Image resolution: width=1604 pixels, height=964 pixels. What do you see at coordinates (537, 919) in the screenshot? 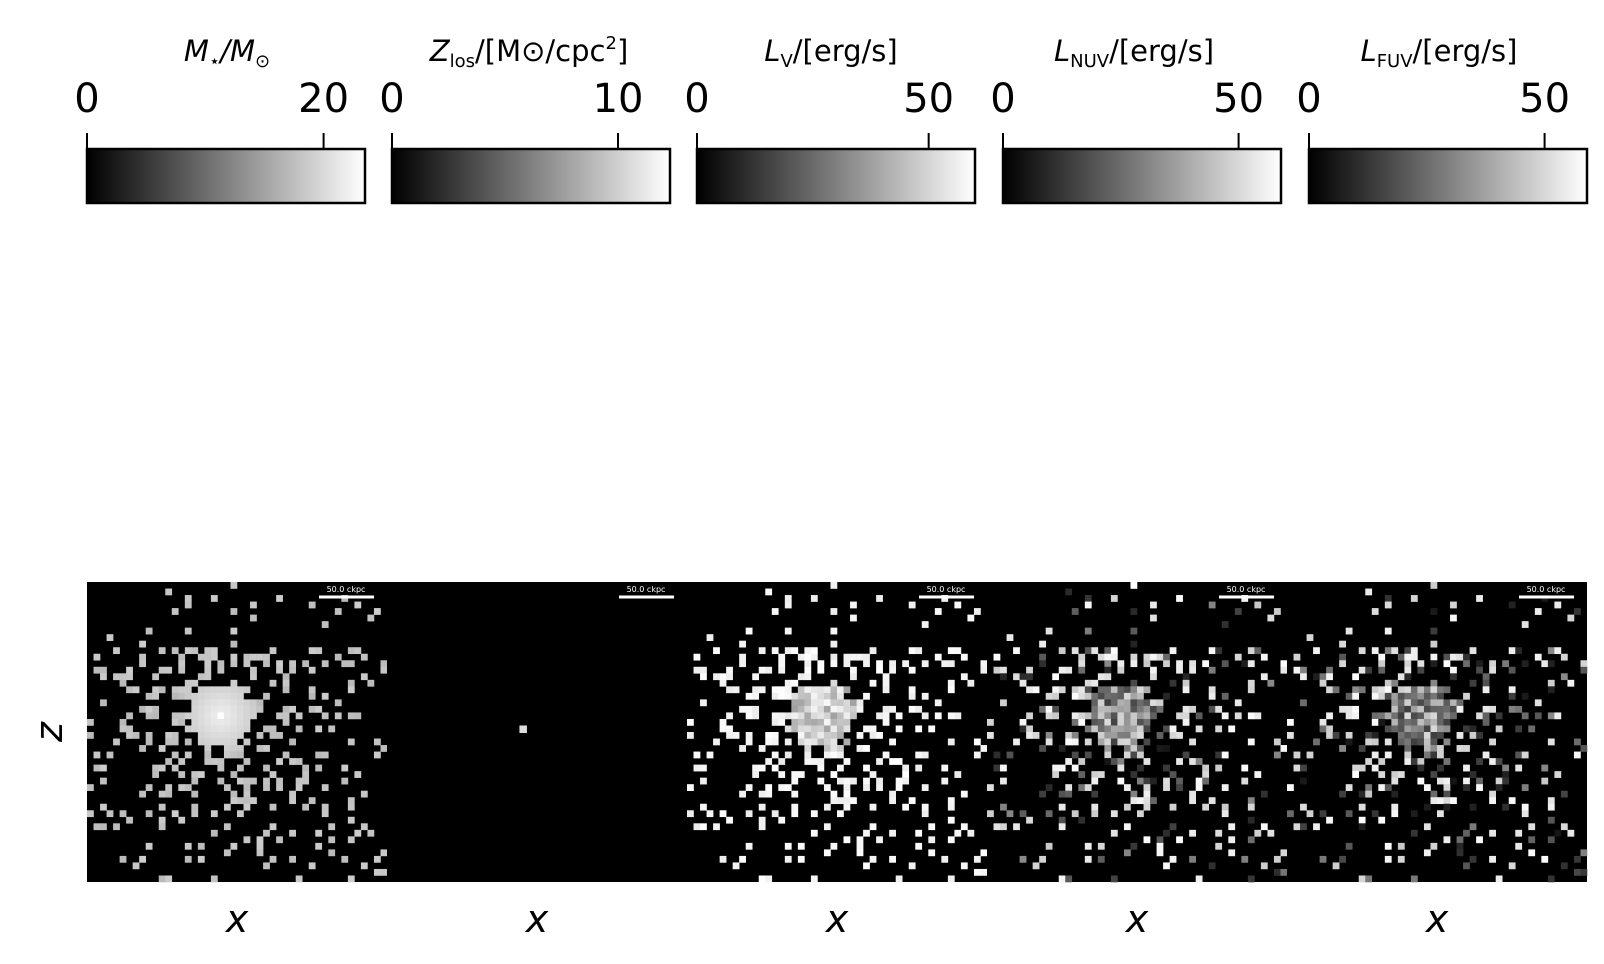
I see `x-axis-label: x` at bounding box center [537, 919].